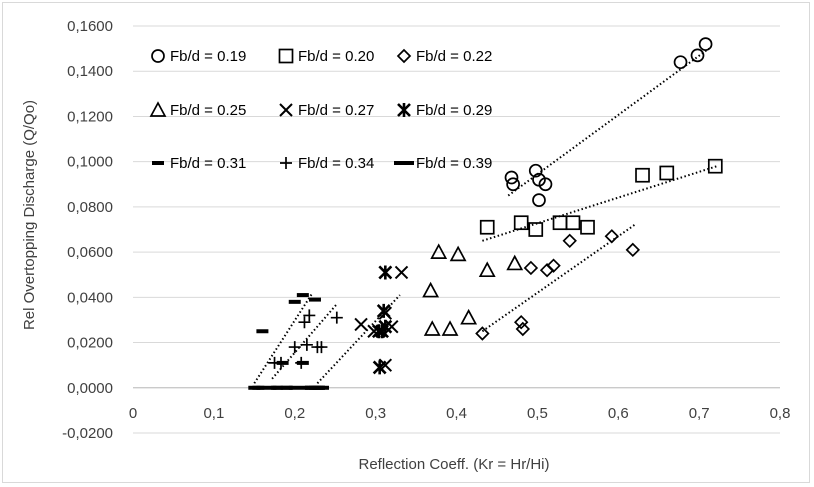  Describe the element at coordinates (208, 163) in the screenshot. I see `legend-label: Fb/d = 0.31` at that location.